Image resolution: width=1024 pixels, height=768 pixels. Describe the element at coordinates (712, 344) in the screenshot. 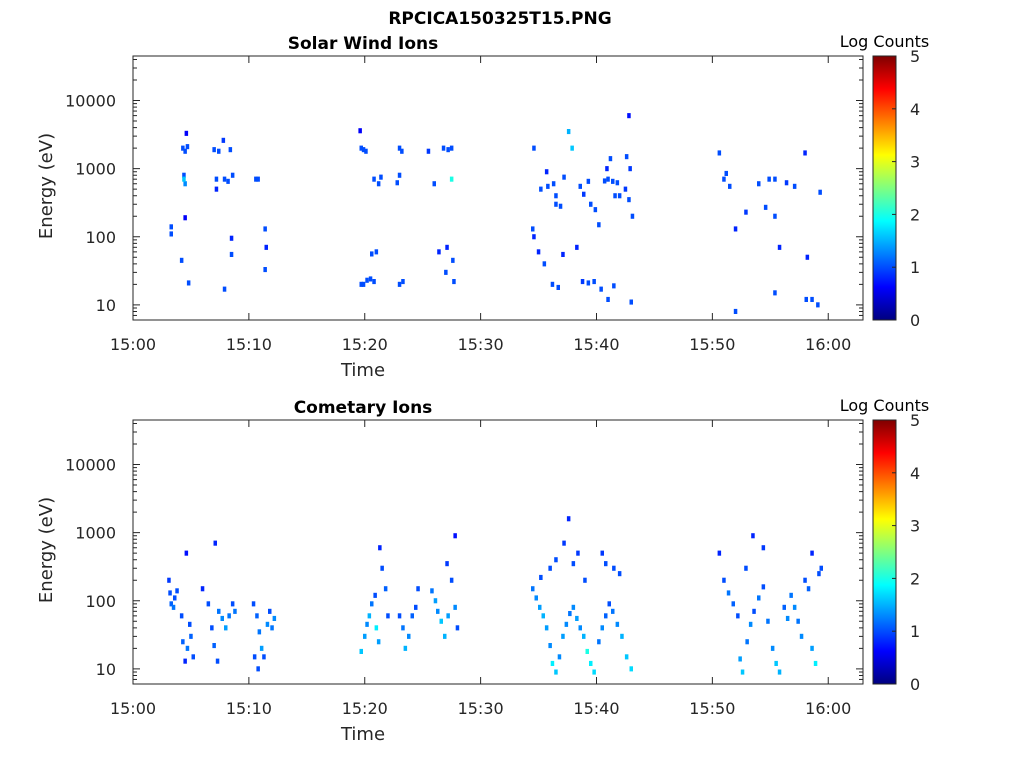

I see `x-tick-label: 15:50` at that location.